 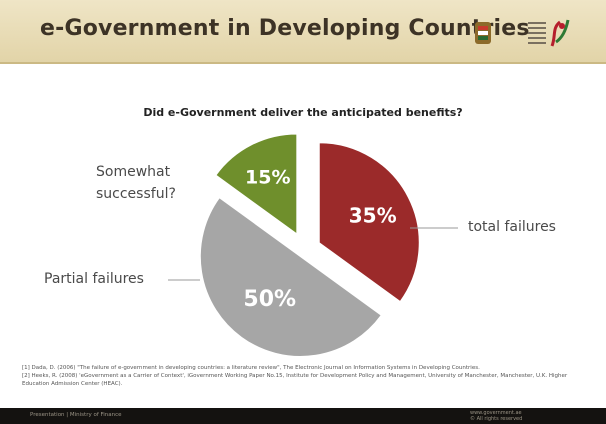 I want to click on slice-value-label: 50%, so click(x=269, y=299).